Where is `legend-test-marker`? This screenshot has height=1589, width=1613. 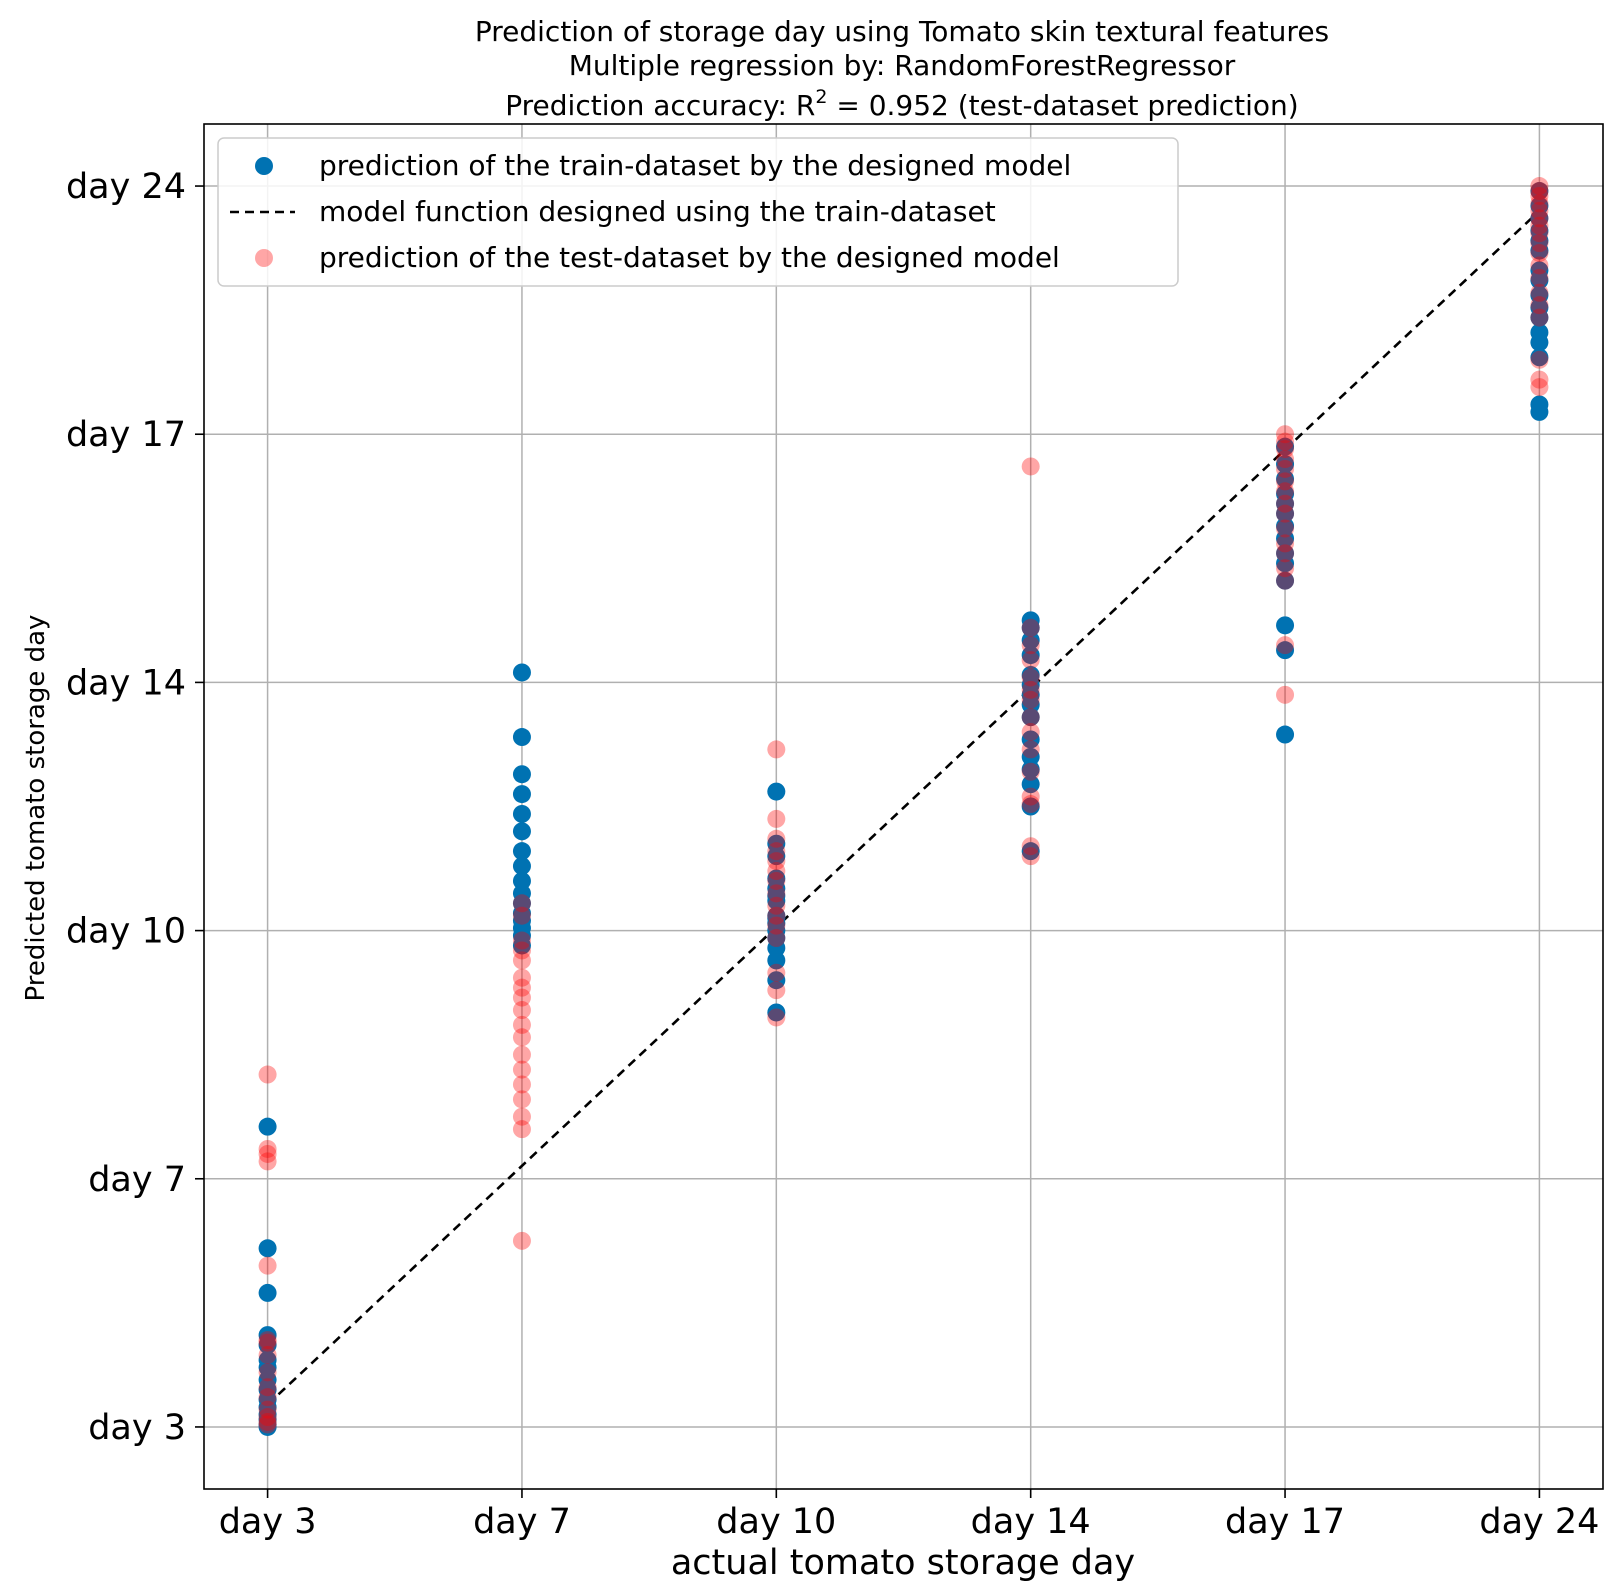
legend-test-marker is located at coordinates (264, 258).